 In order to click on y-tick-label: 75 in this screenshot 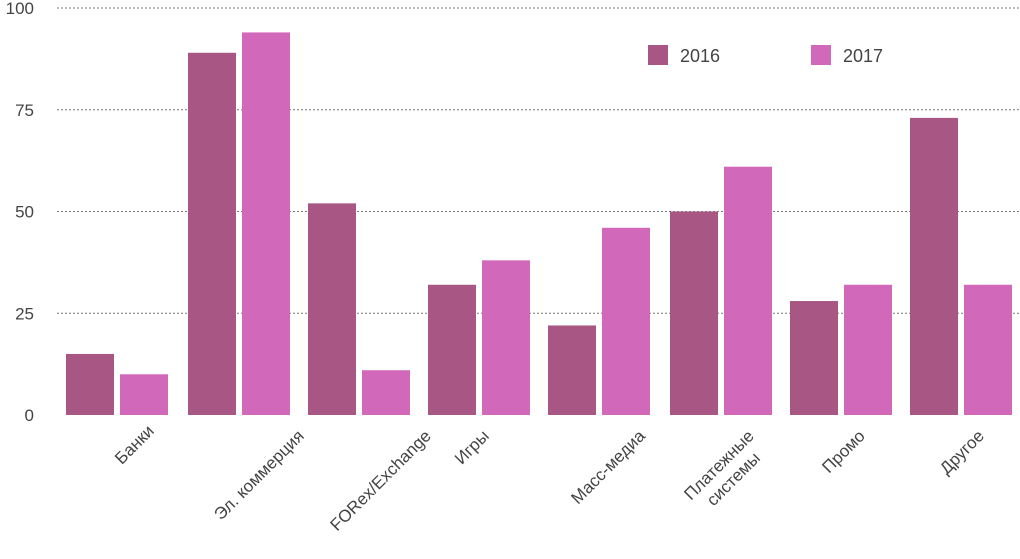, I will do `click(24, 110)`.